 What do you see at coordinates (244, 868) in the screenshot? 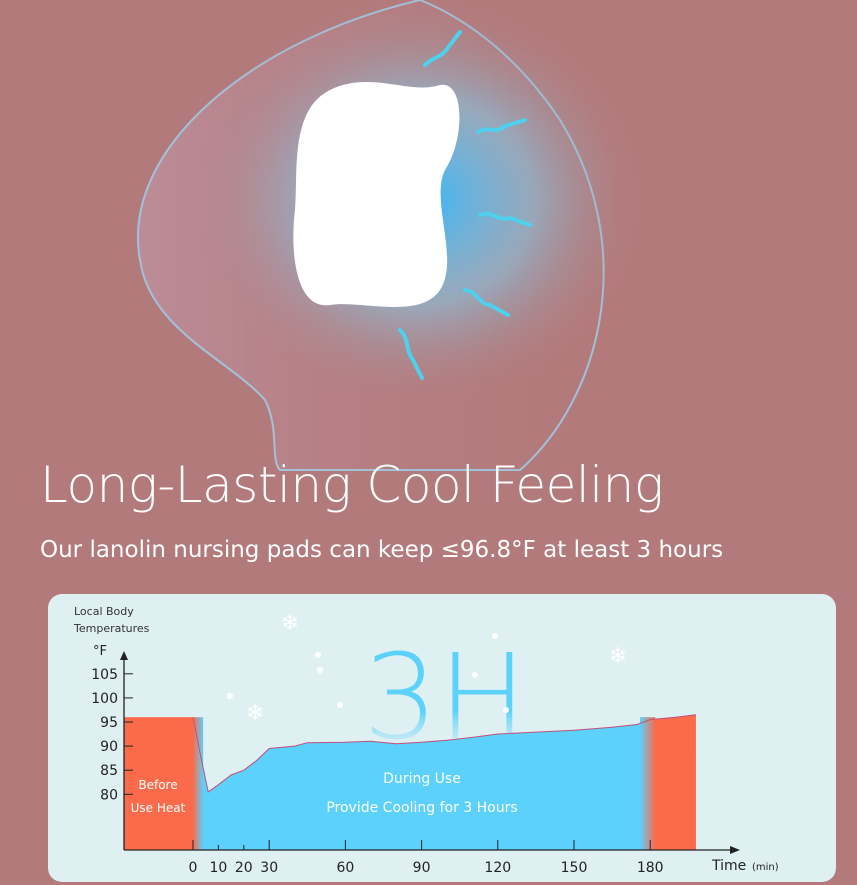
I see `x-tick-label: 20` at bounding box center [244, 868].